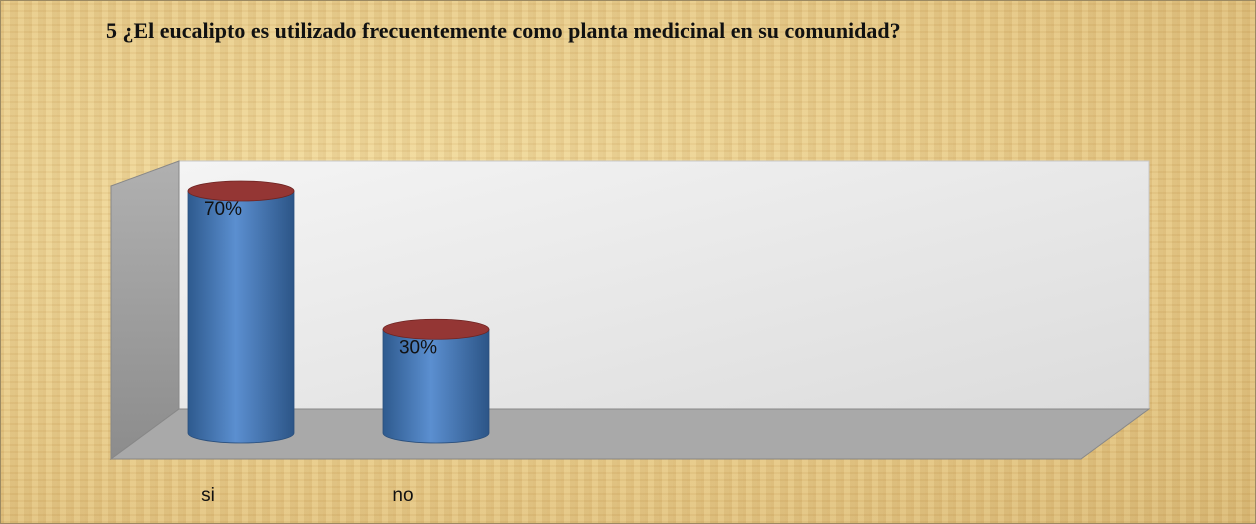 This screenshot has width=1256, height=524. I want to click on floor, so click(630, 434).